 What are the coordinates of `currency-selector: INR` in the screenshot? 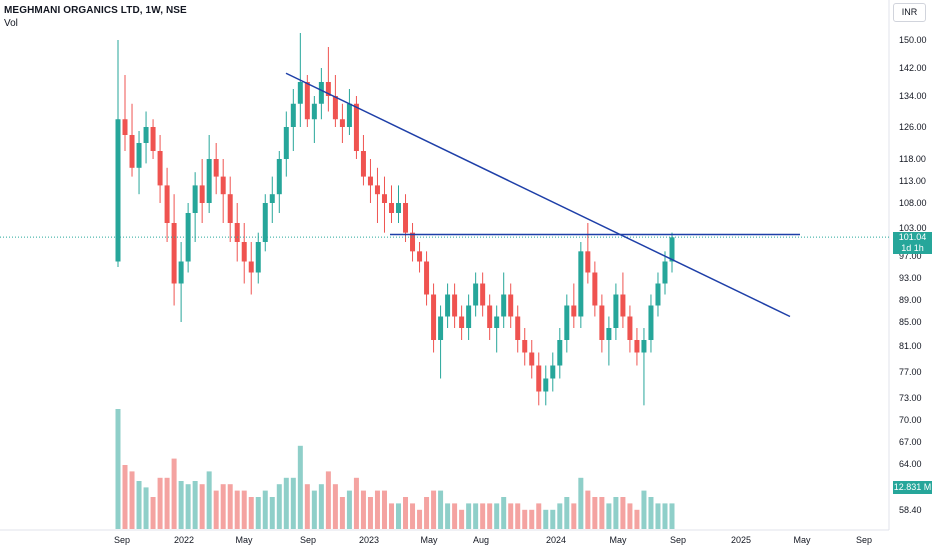 It's located at (909, 12).